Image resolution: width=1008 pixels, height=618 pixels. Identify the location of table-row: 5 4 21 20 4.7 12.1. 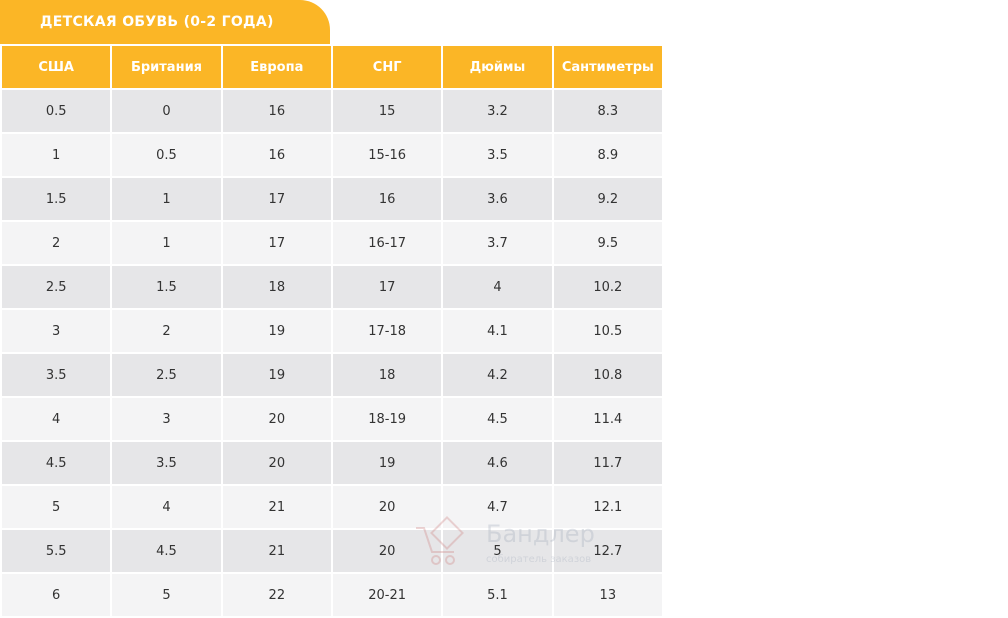
(332, 507).